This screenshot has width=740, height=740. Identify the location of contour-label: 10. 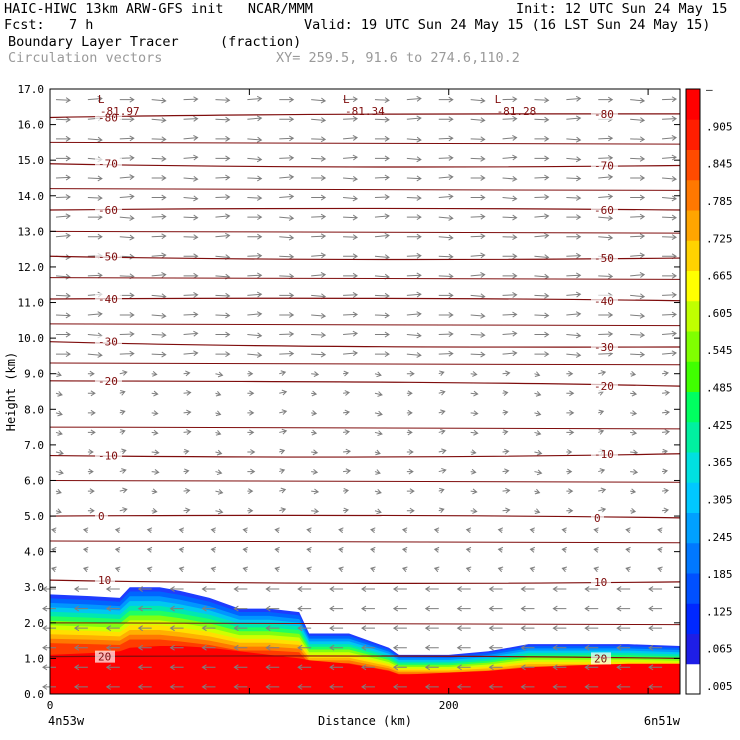
(104, 580).